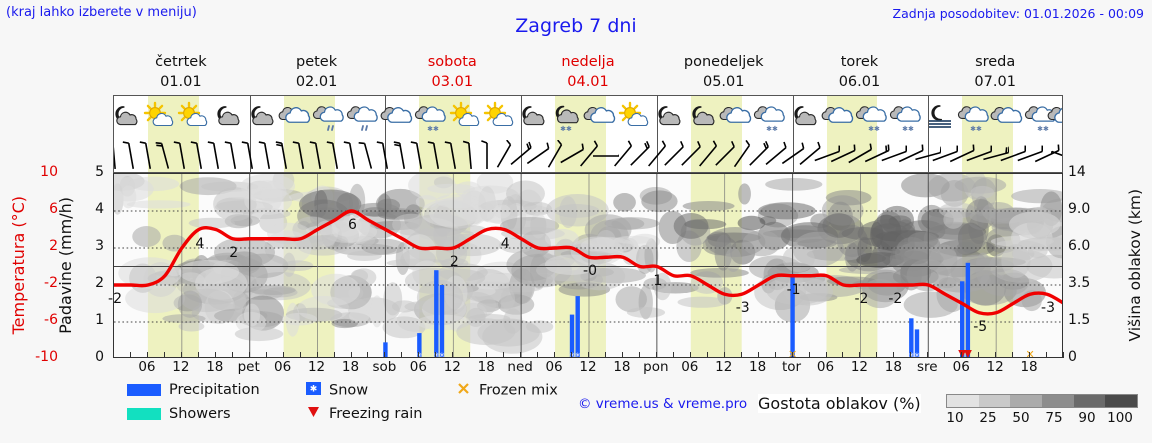  What do you see at coordinates (658, 280) in the screenshot?
I see `temperature-value-label: 1` at bounding box center [658, 280].